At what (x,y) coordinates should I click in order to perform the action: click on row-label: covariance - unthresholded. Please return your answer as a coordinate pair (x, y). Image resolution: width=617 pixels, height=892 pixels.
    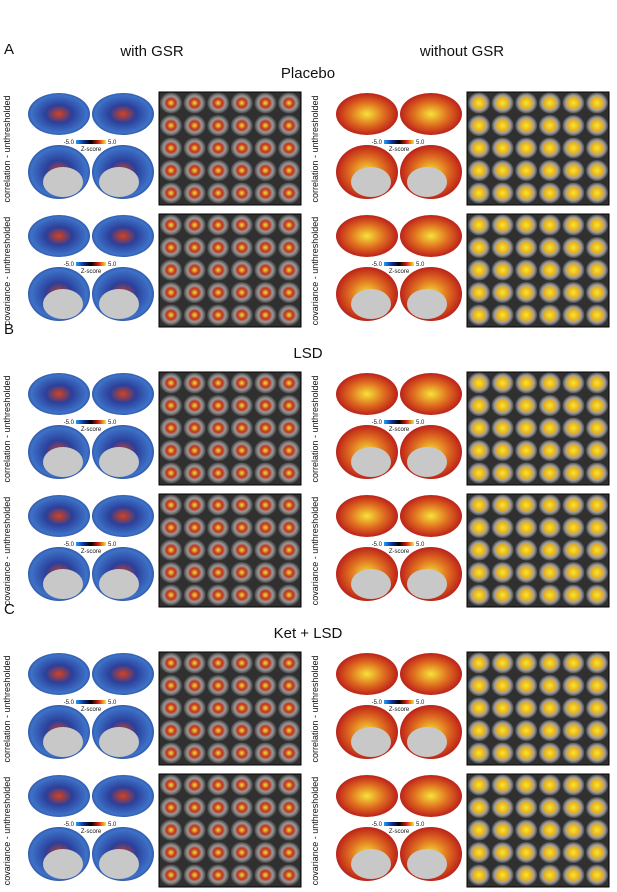
    Looking at the image, I should click on (315, 831).